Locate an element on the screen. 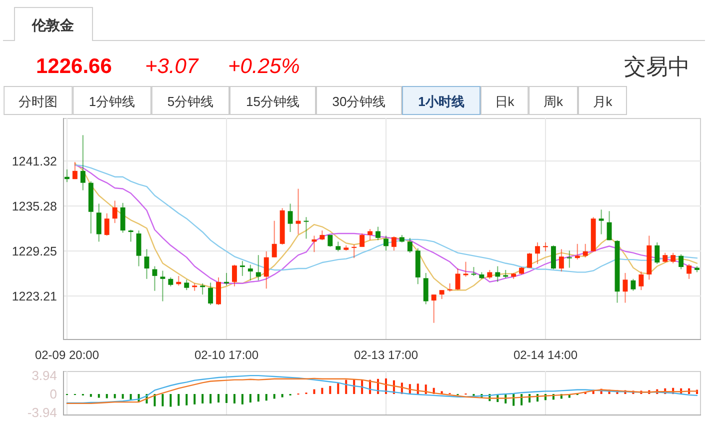 This screenshot has height=424, width=711. y-tick-label: 1223.21 is located at coordinates (35, 296).